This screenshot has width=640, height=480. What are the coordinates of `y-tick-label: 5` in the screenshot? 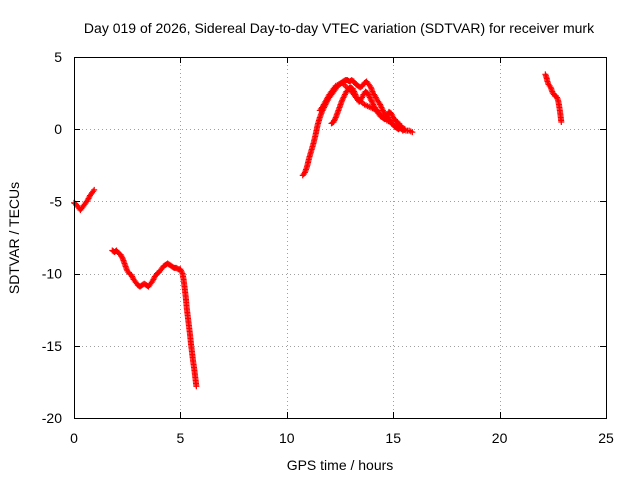 It's located at (58, 57).